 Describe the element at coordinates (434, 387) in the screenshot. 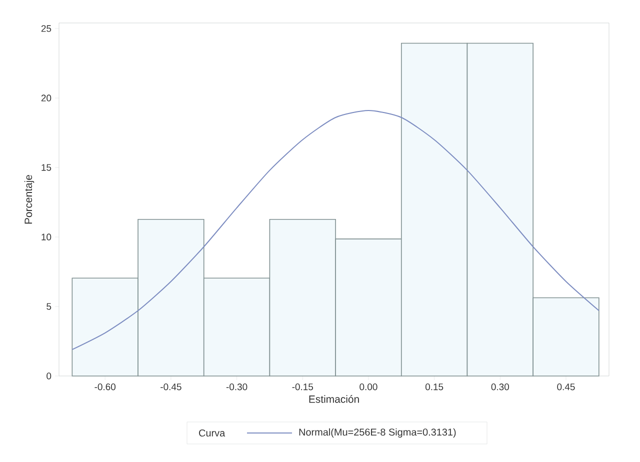

I see `x-tick-label: 0.15` at that location.